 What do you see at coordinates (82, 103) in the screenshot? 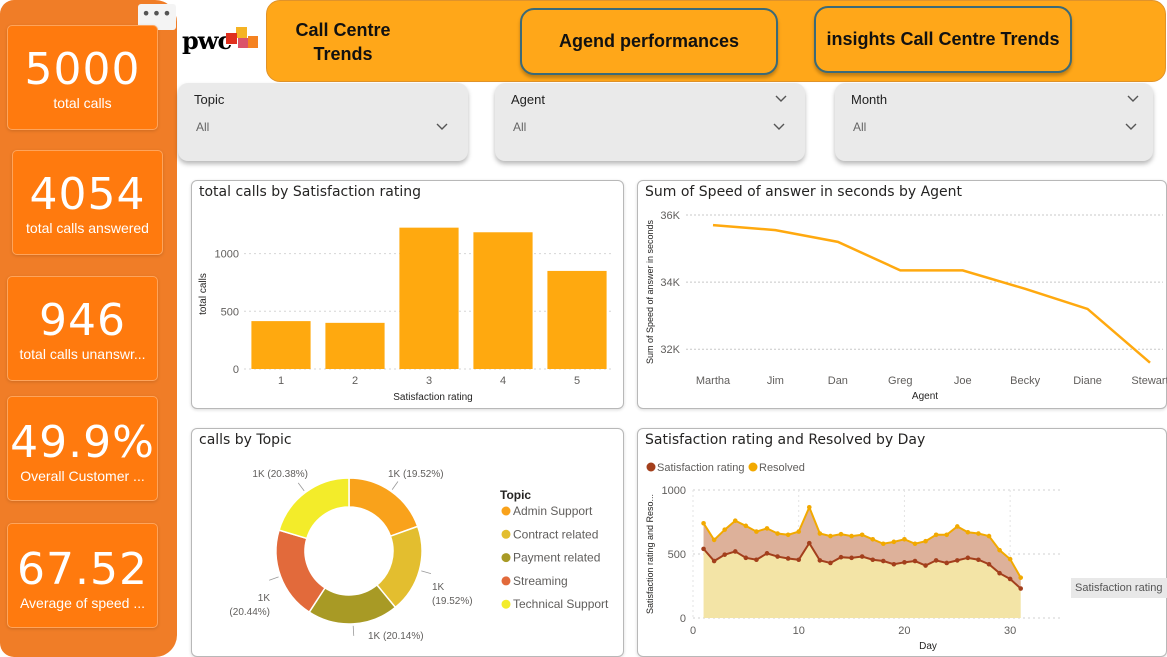
I see `kpi-label: total calls` at bounding box center [82, 103].